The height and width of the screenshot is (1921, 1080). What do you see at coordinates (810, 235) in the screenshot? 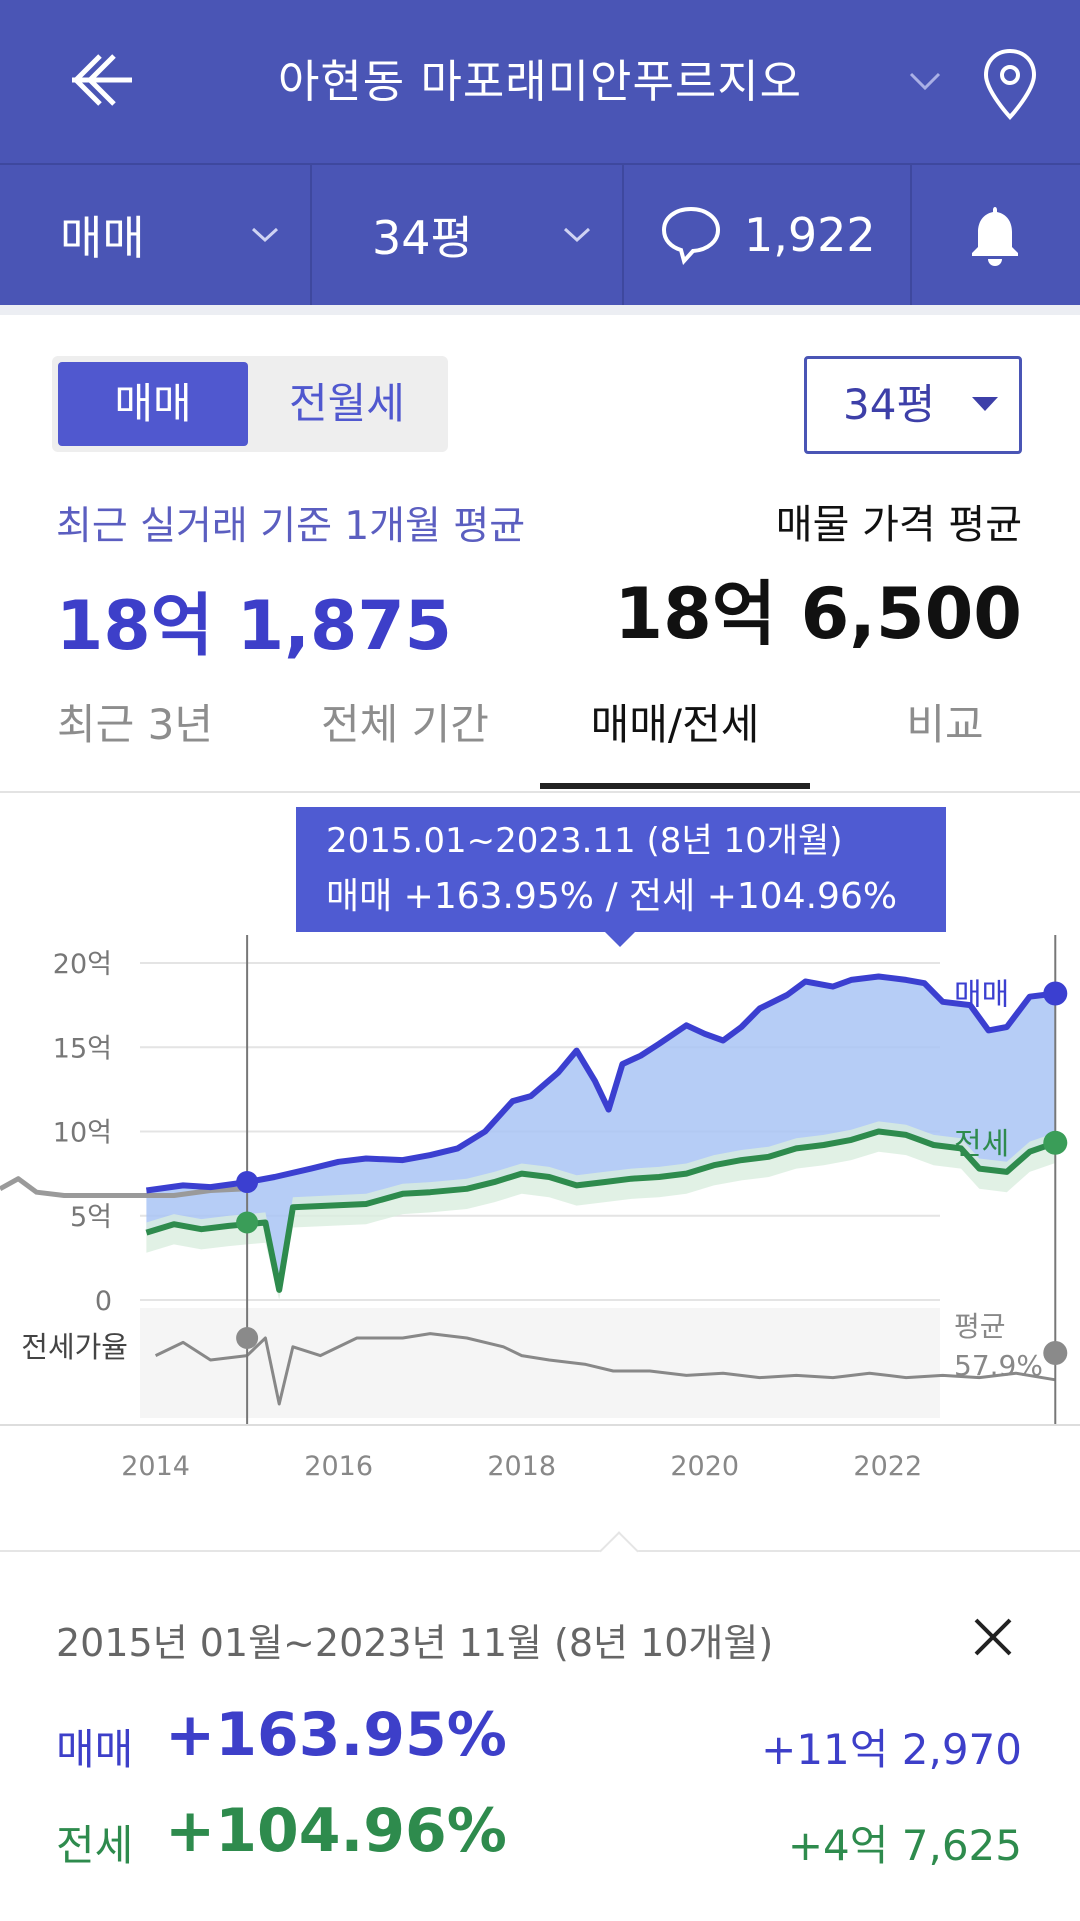
I see `comment-count: 1,922` at bounding box center [810, 235].